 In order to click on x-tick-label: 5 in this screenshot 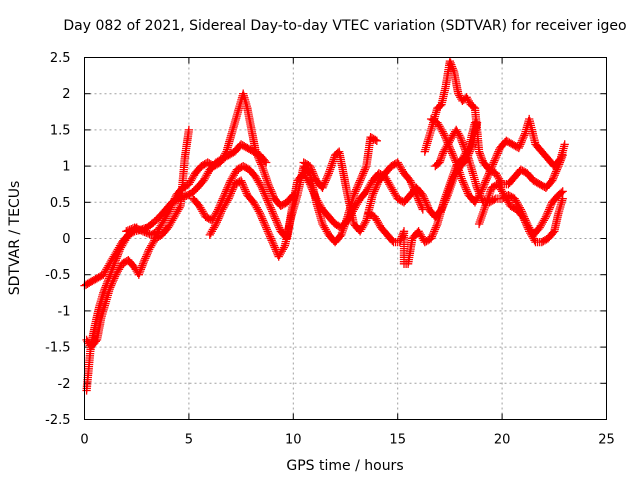, I will do `click(189, 440)`.